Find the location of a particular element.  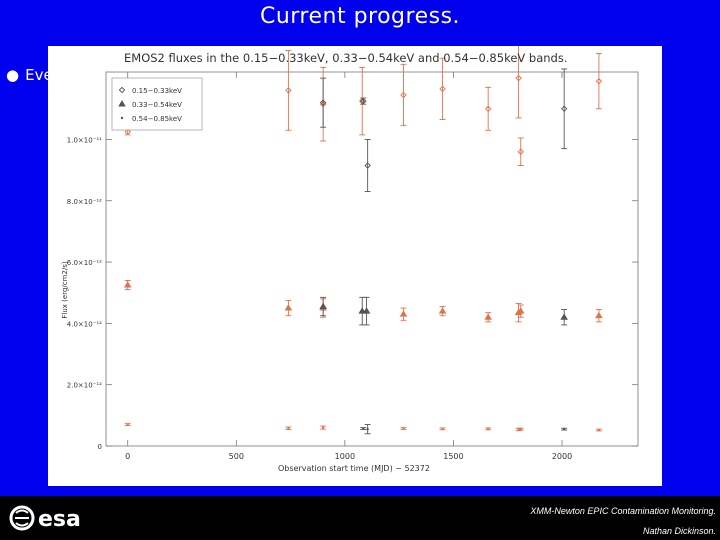

y-axis-label: Flux (erg/cm2/s) is located at coordinates (65, 290).